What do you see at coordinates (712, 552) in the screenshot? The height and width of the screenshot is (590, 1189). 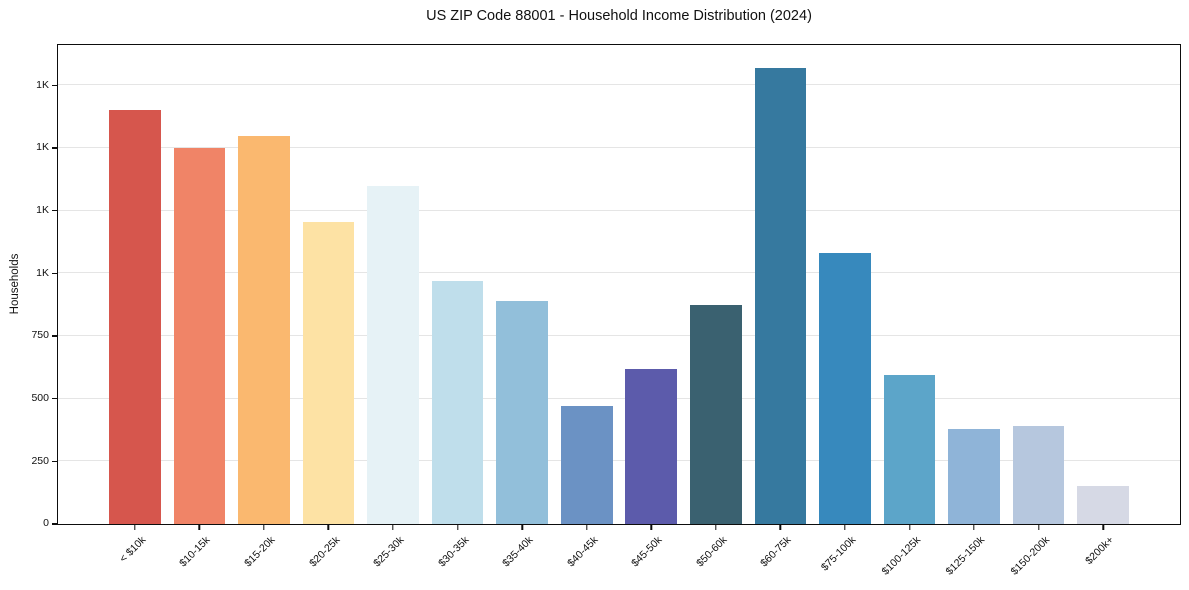 I see `x-tick-label: $50-60k` at bounding box center [712, 552].